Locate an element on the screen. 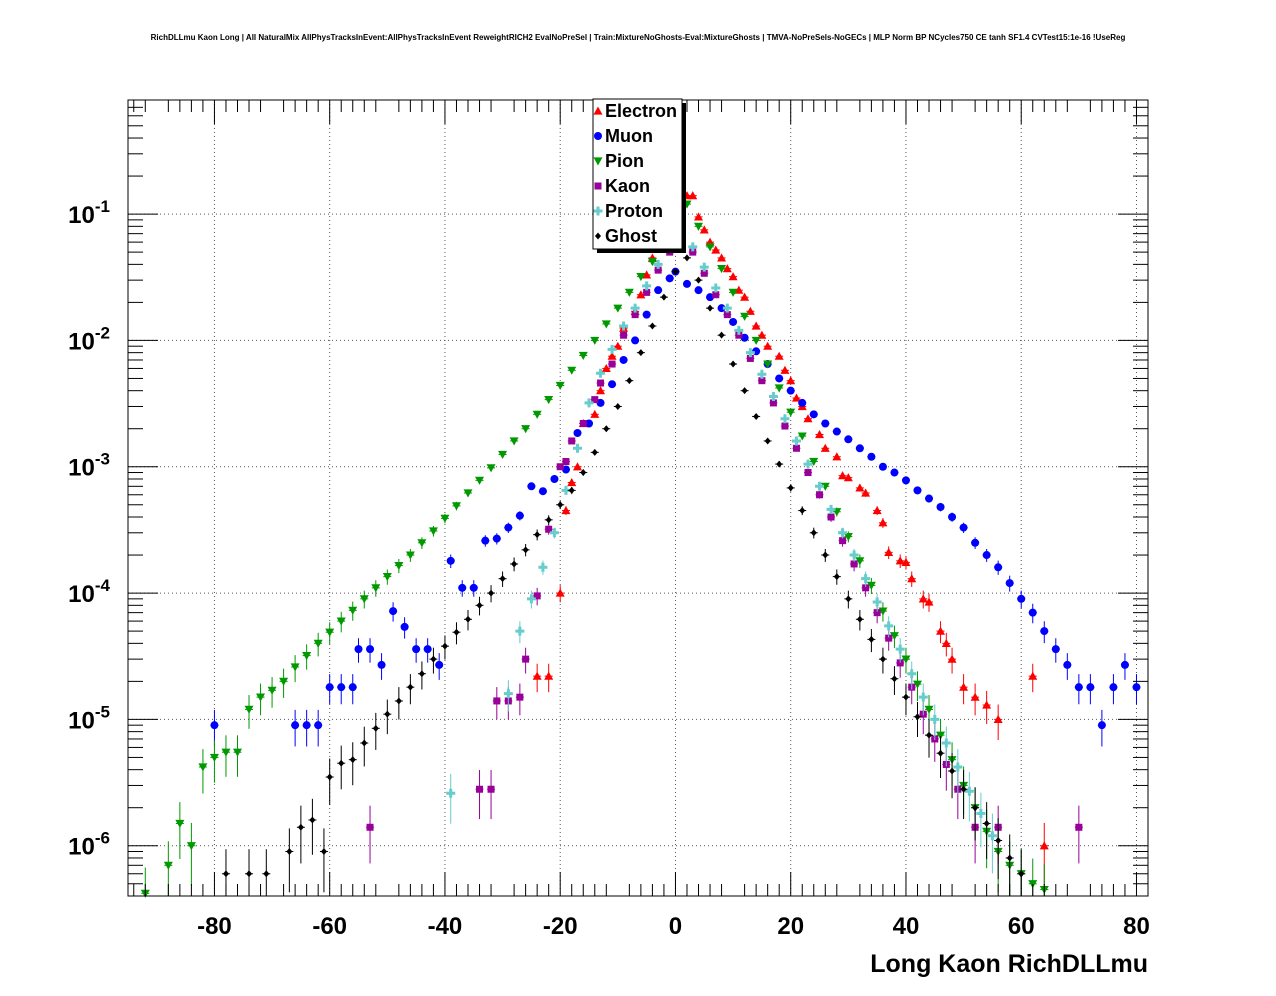  x-tick-label: 0 is located at coordinates (675, 926).